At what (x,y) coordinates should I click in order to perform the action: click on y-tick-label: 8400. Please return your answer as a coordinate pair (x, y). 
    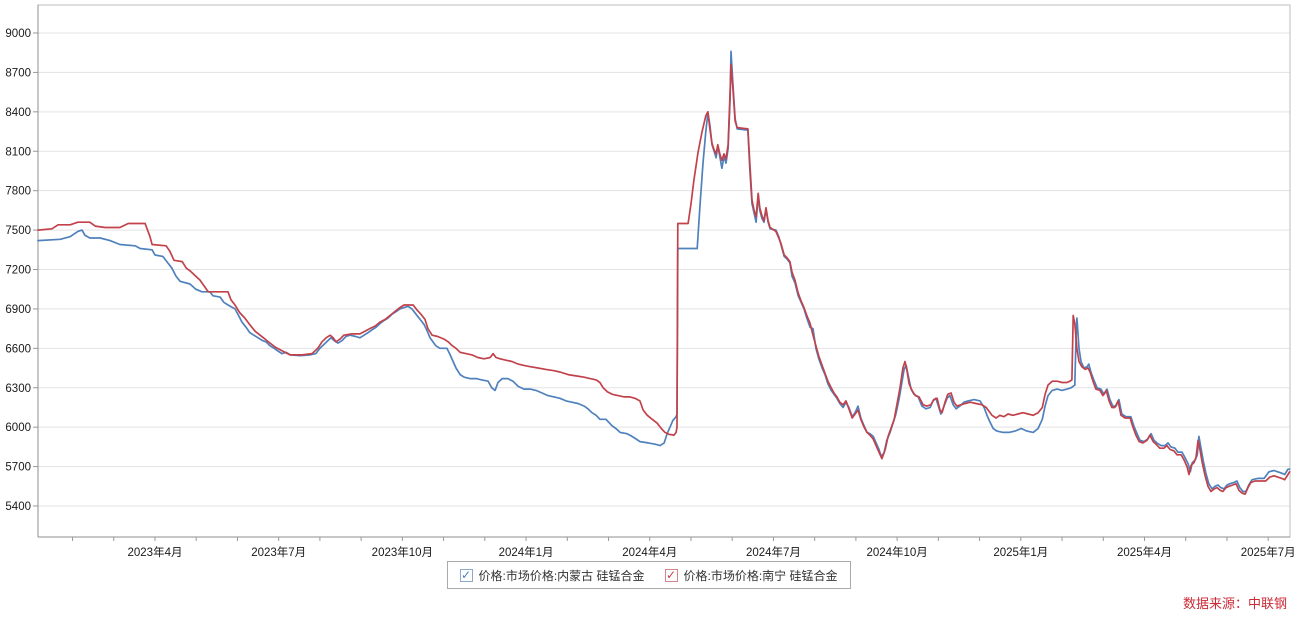
    Looking at the image, I should click on (18, 113).